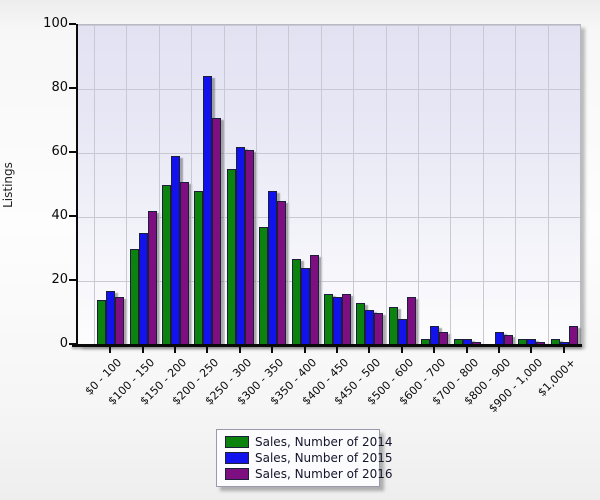 The height and width of the screenshot is (500, 600). What do you see at coordinates (59, 215) in the screenshot?
I see `y-tick-label: 40` at bounding box center [59, 215].